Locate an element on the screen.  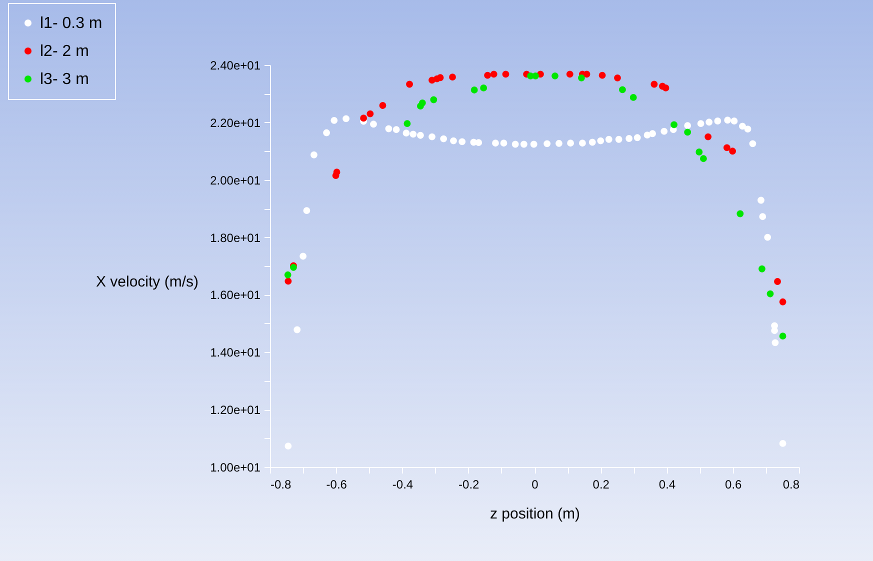
y-tick-label: 2.40e+01 is located at coordinates (235, 65).